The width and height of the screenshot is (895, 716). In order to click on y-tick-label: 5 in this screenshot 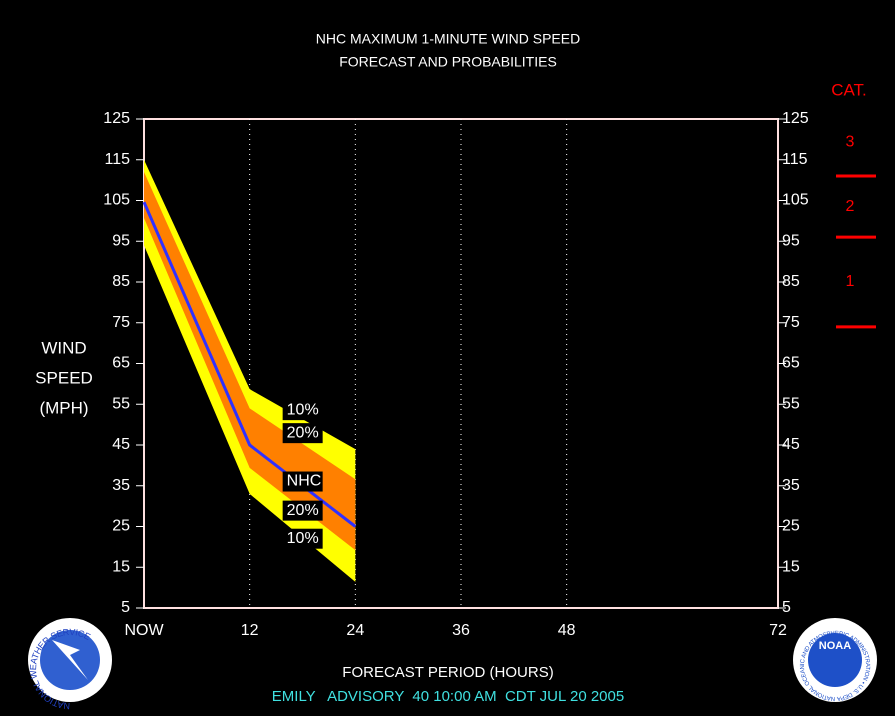, I will do `click(125, 607)`.